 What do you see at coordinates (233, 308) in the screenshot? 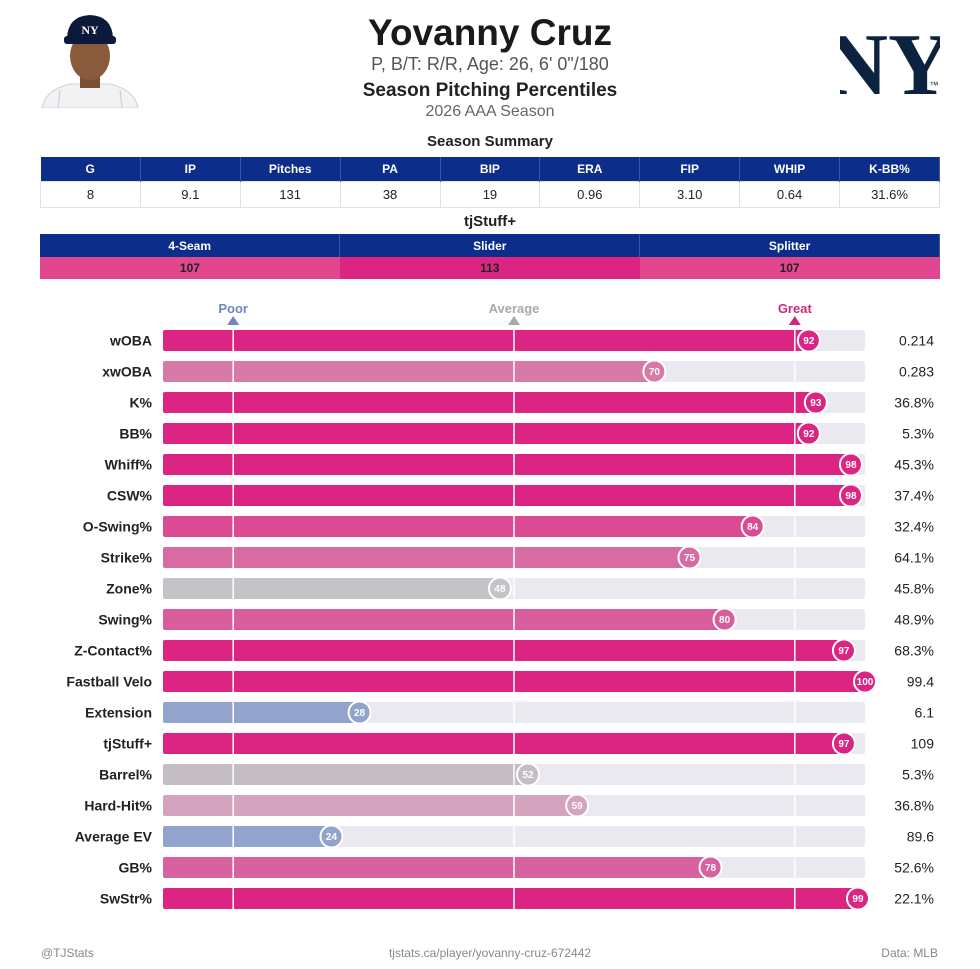
I see `marker-label: Poor` at bounding box center [233, 308].